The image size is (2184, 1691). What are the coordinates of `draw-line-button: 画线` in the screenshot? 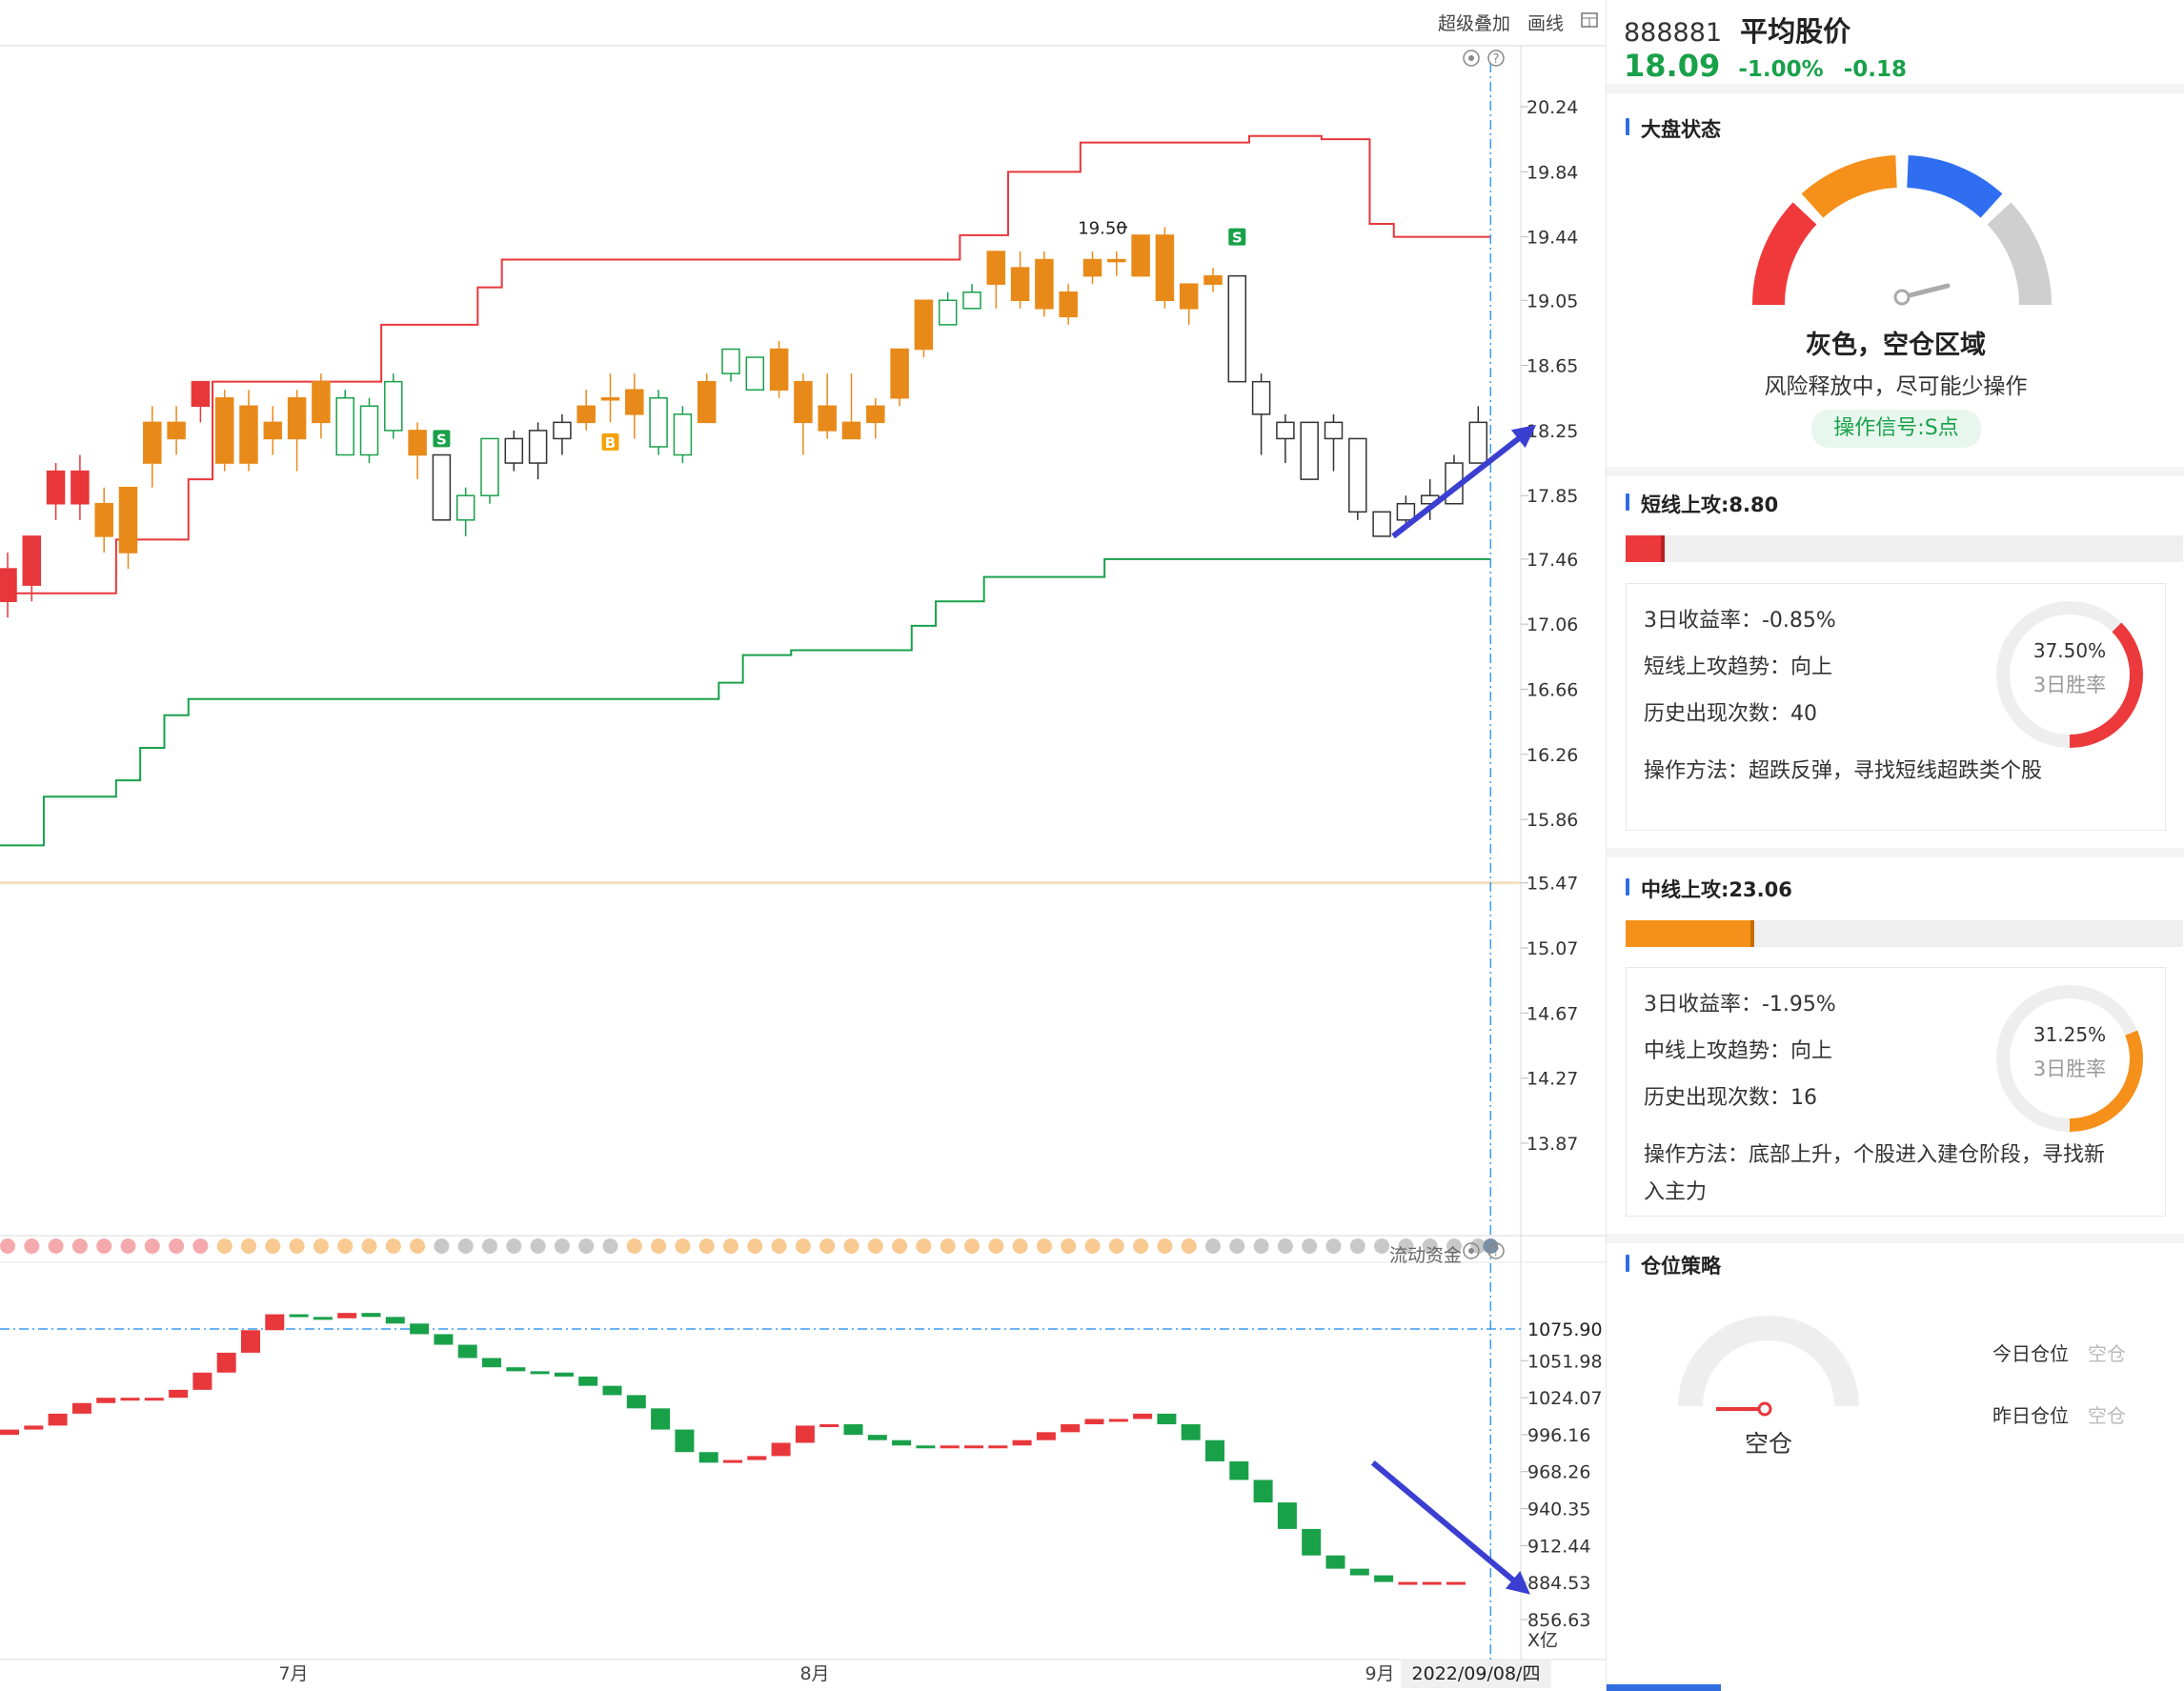 It's located at (1546, 23).